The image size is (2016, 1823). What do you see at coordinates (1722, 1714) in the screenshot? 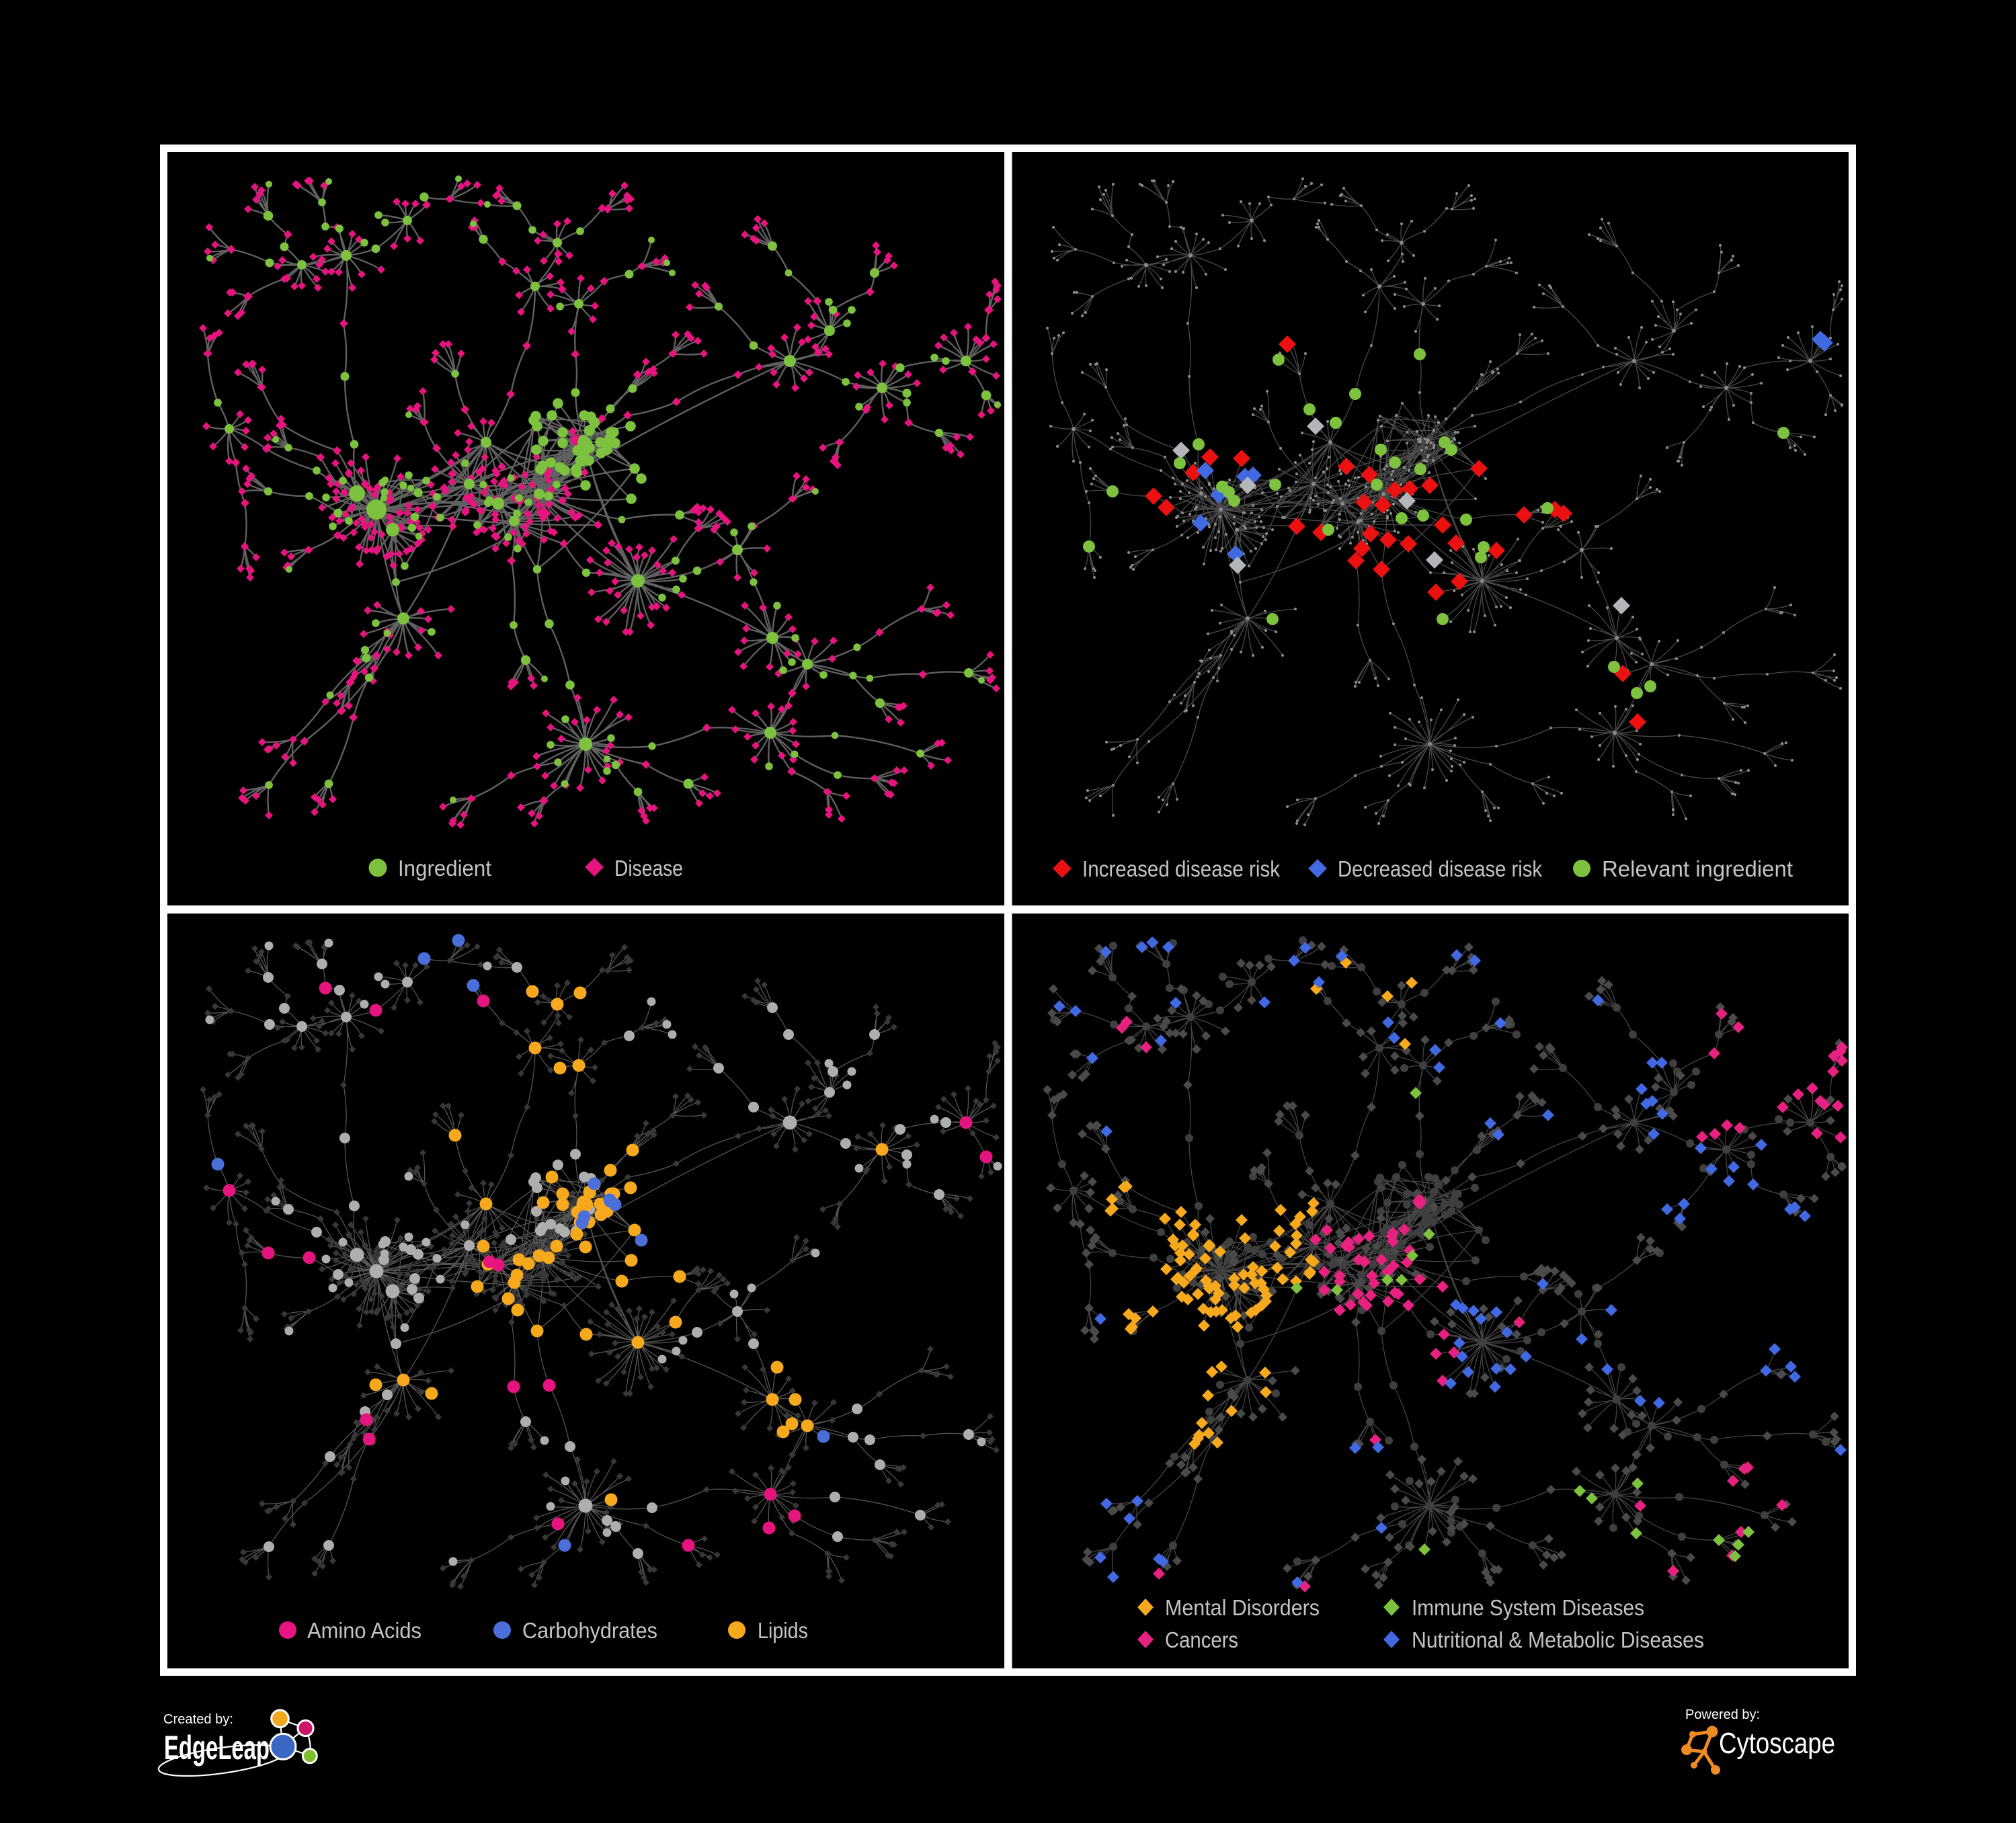
I see `svg-text: Powered by:` at bounding box center [1722, 1714].